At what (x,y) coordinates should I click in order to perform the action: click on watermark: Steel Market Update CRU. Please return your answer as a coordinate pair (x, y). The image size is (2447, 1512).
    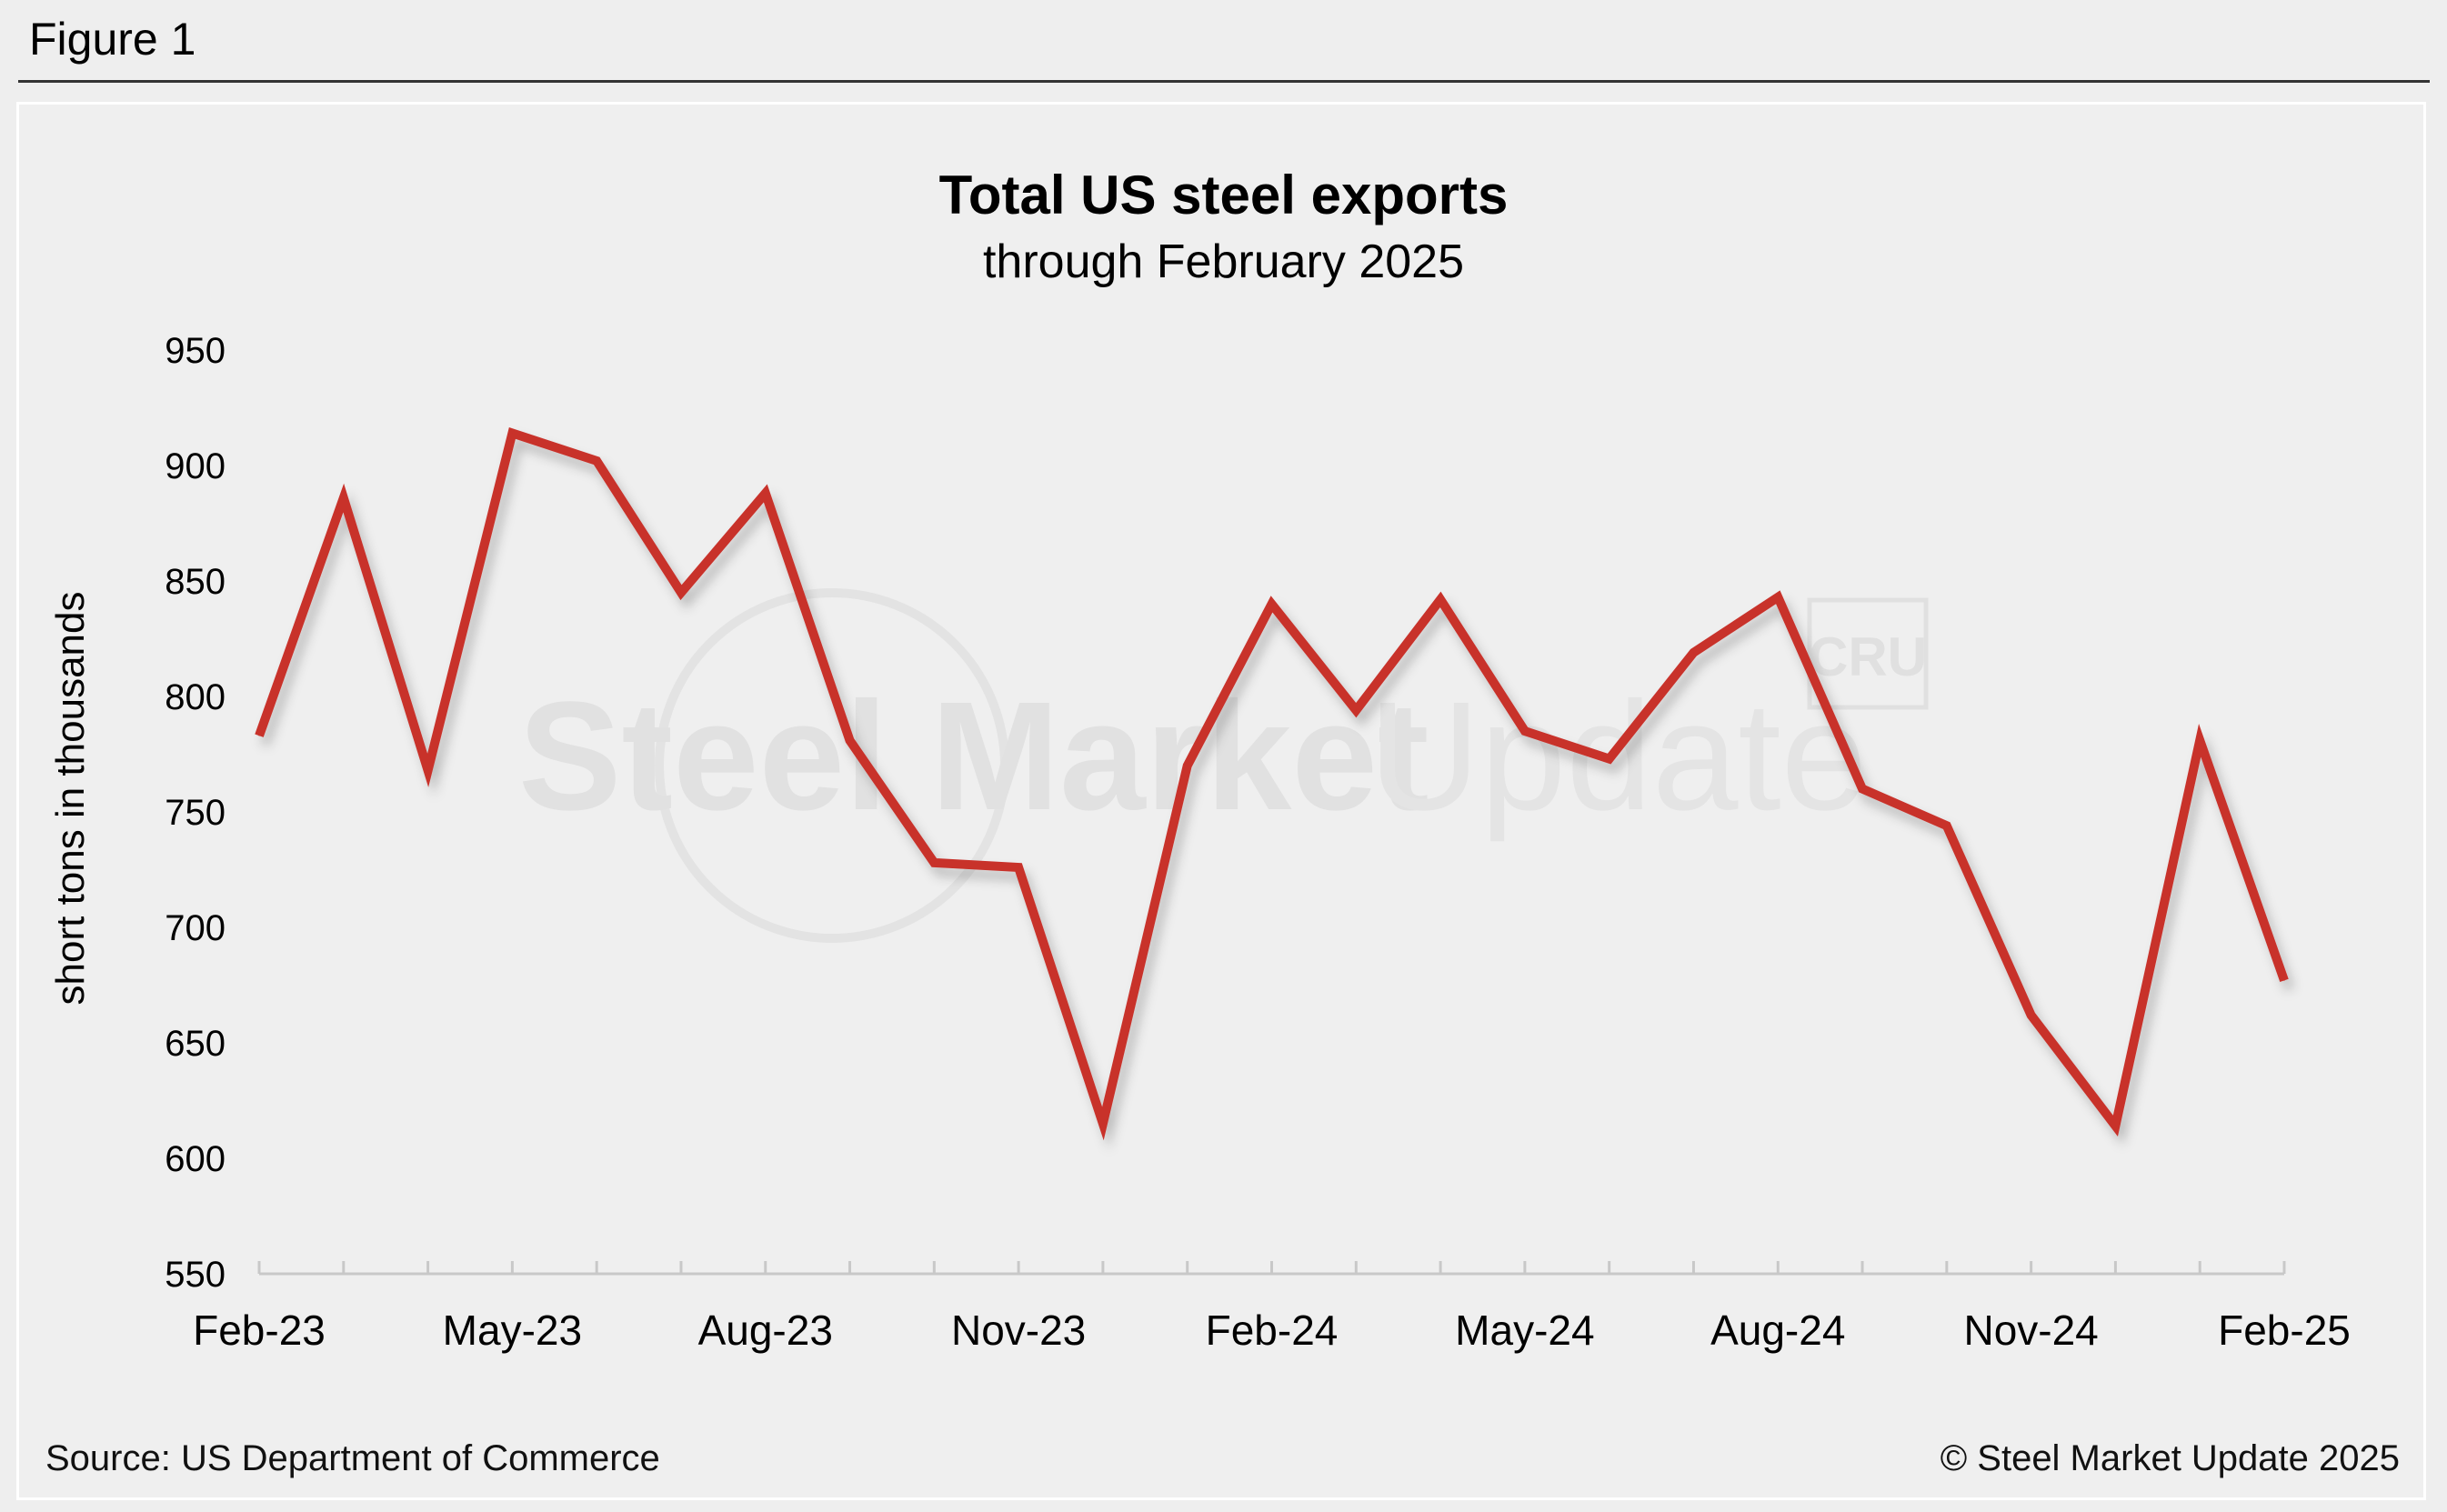
    Looking at the image, I should click on (1224, 765).